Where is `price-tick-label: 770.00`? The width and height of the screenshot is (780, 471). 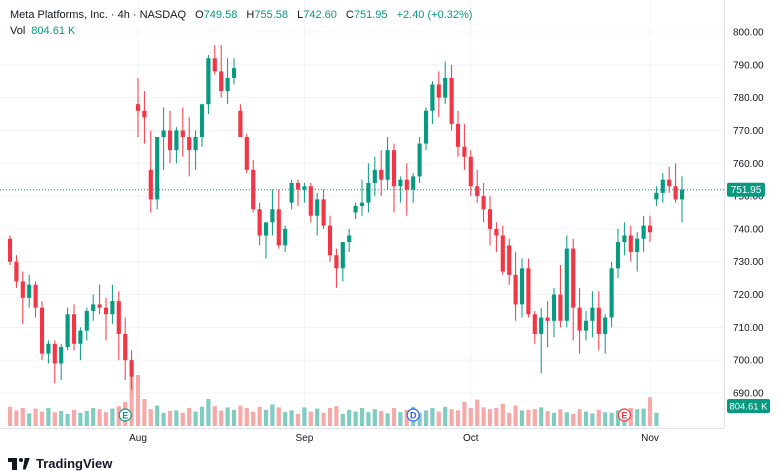 price-tick-label: 770.00 is located at coordinates (748, 131).